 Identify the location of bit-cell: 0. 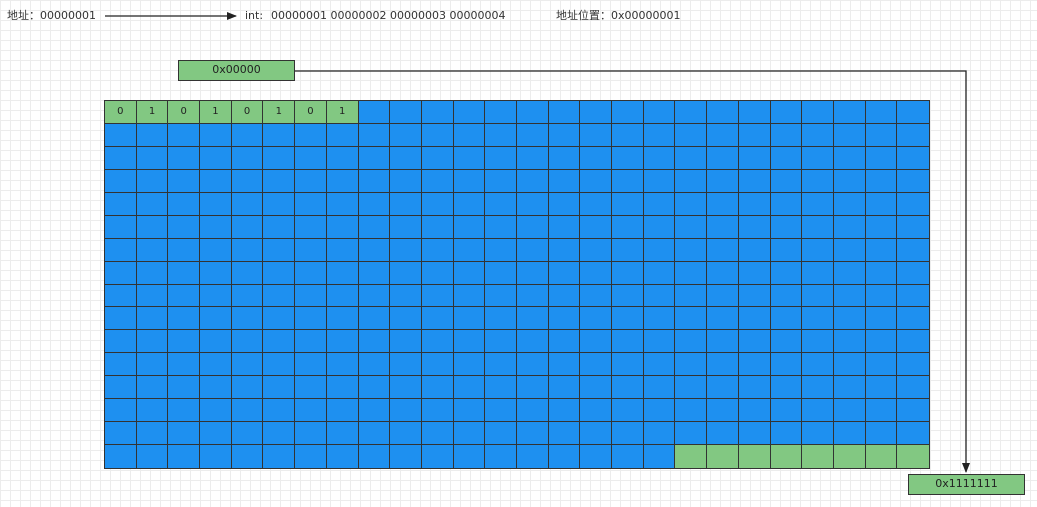
(247, 112).